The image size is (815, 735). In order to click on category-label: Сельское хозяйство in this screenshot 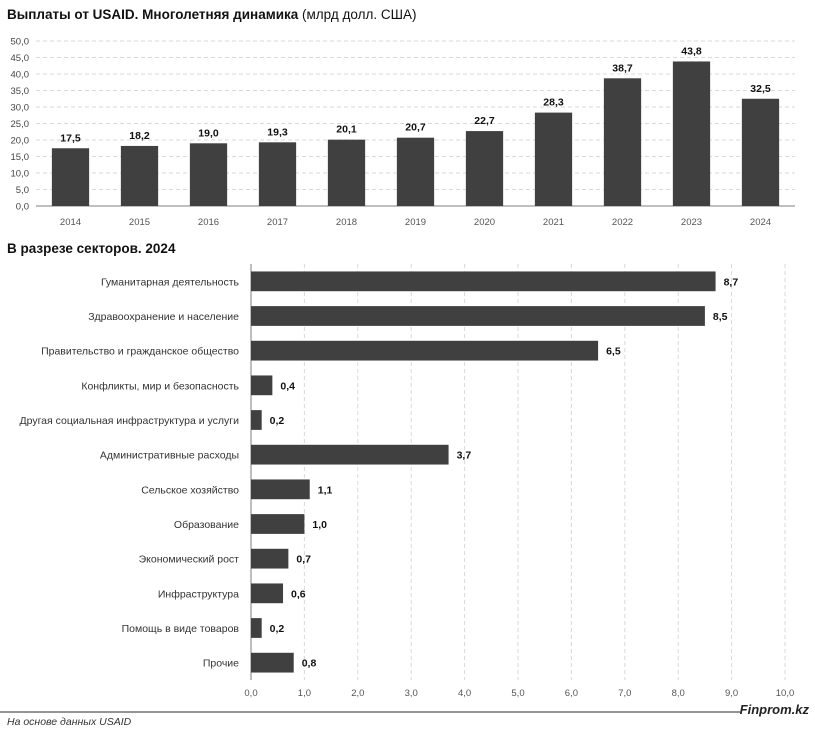, I will do `click(190, 490)`.